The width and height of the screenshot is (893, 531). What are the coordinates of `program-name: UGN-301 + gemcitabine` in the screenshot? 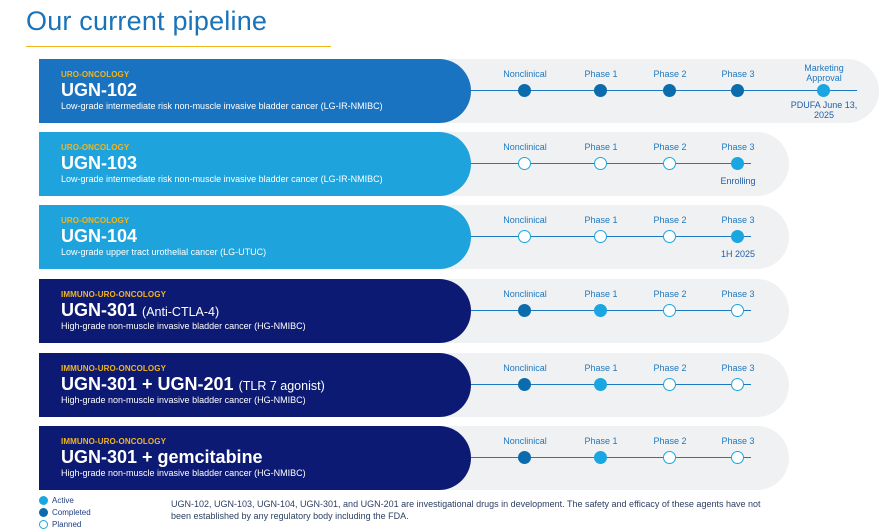 It's located at (162, 457).